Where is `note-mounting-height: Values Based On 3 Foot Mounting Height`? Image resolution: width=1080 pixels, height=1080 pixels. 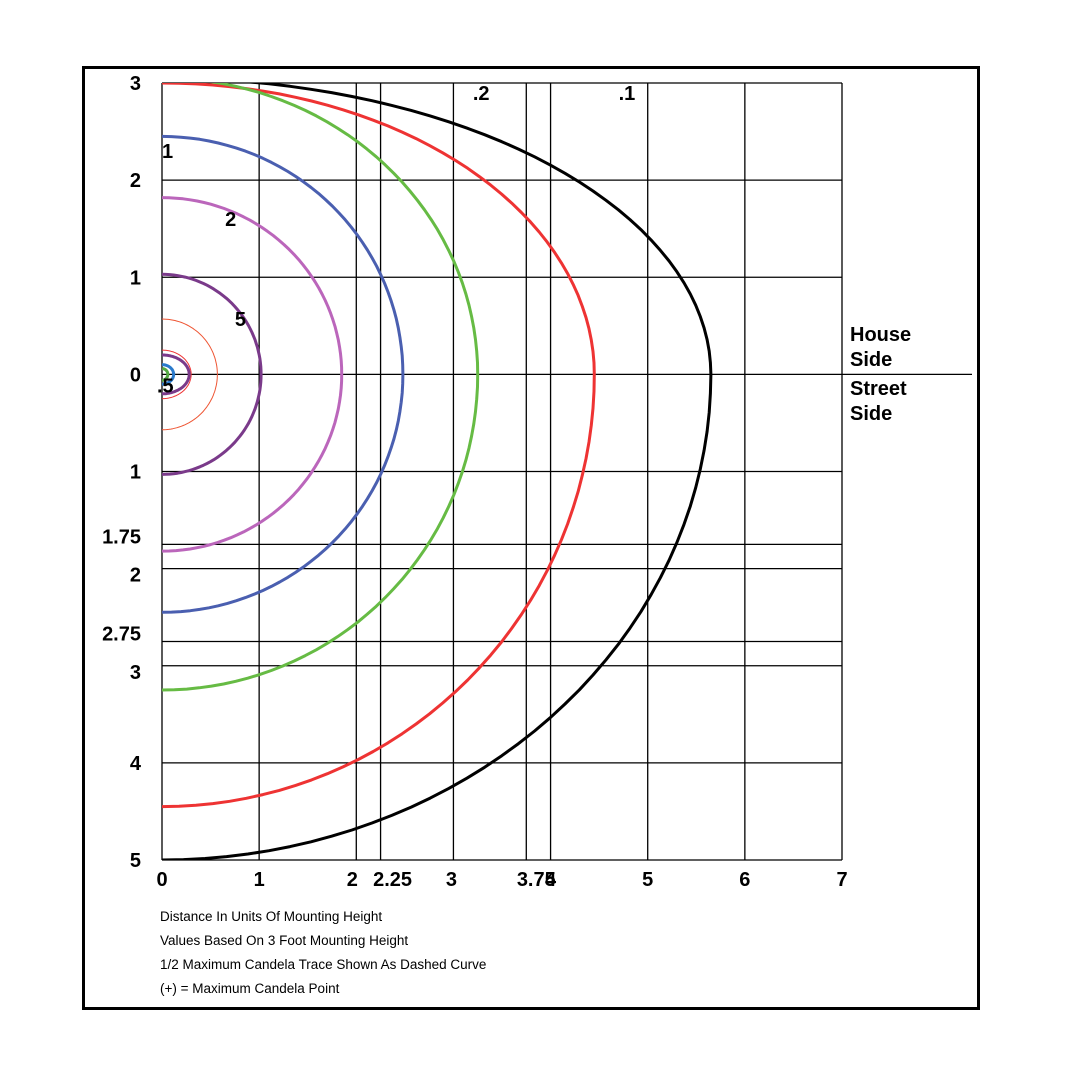
note-mounting-height: Values Based On 3 Foot Mounting Height is located at coordinates (284, 940).